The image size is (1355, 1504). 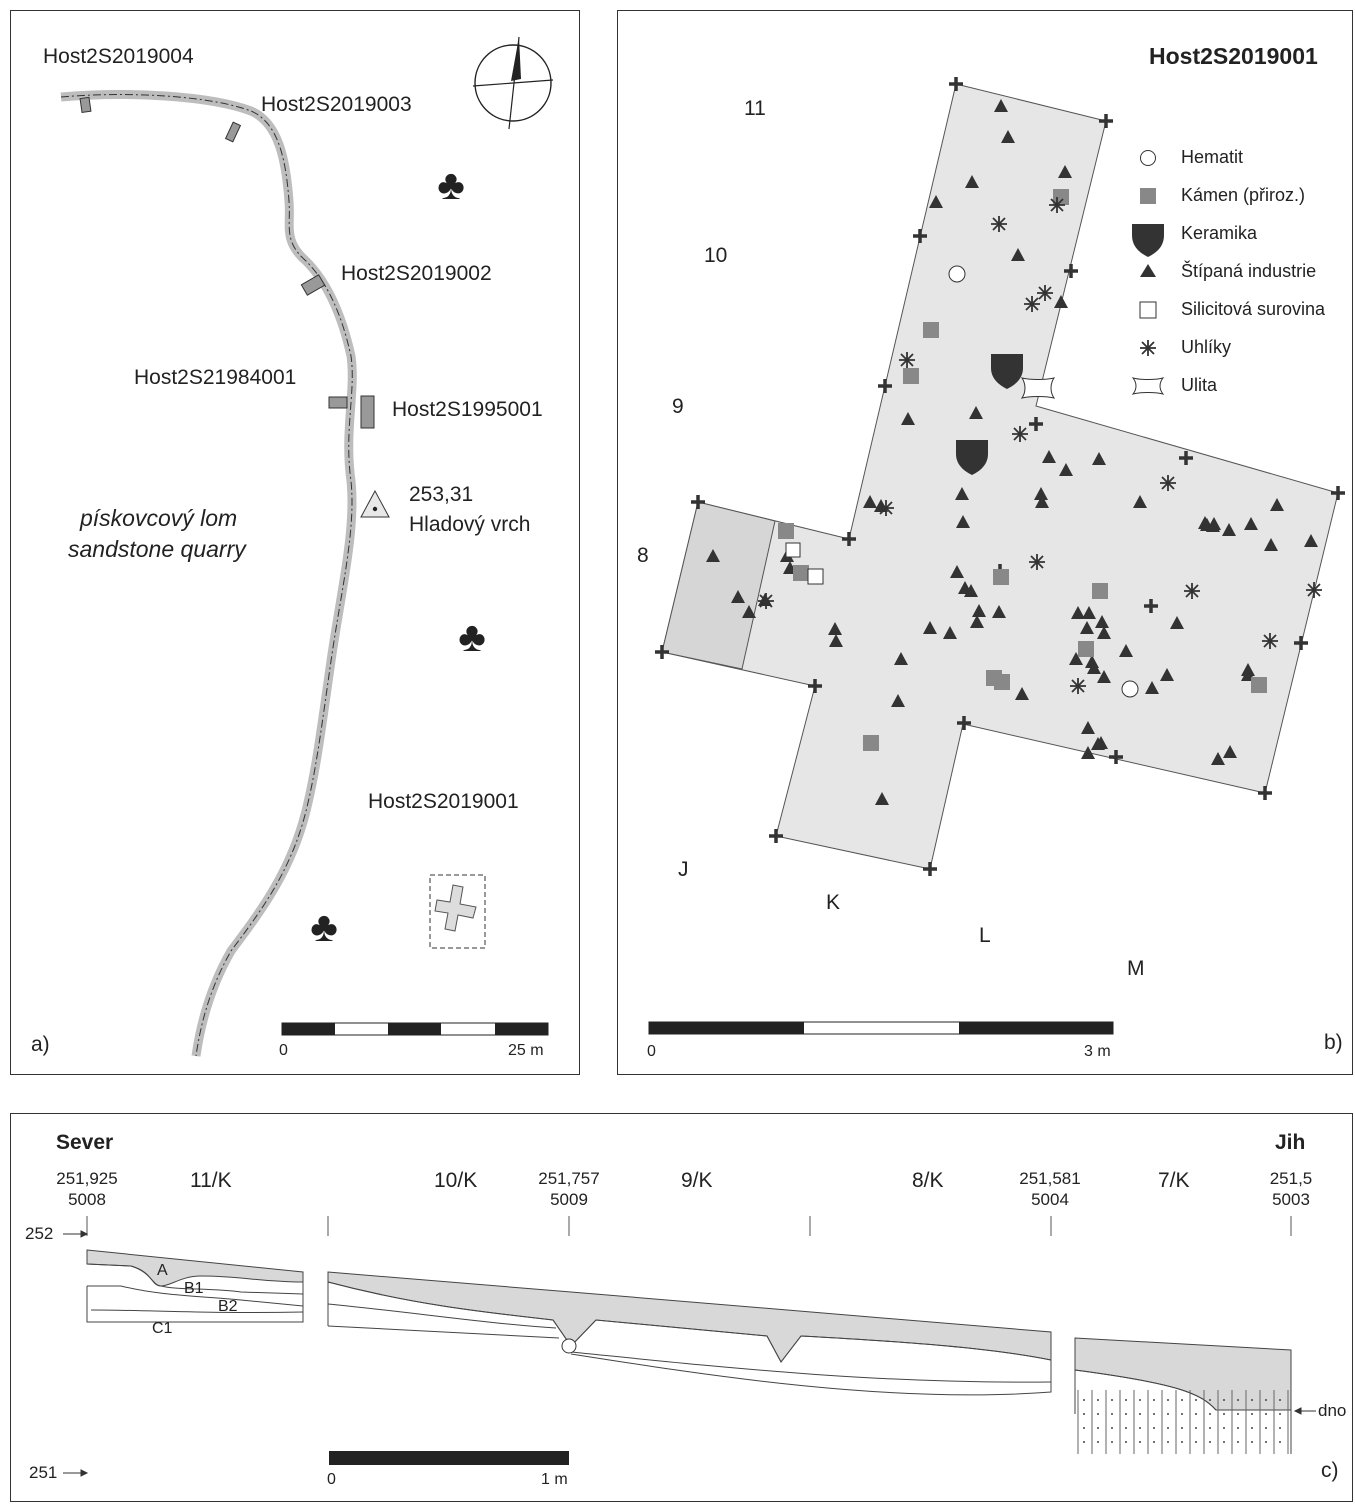 I want to click on marker-value: 251,5, so click(x=1291, y=1178).